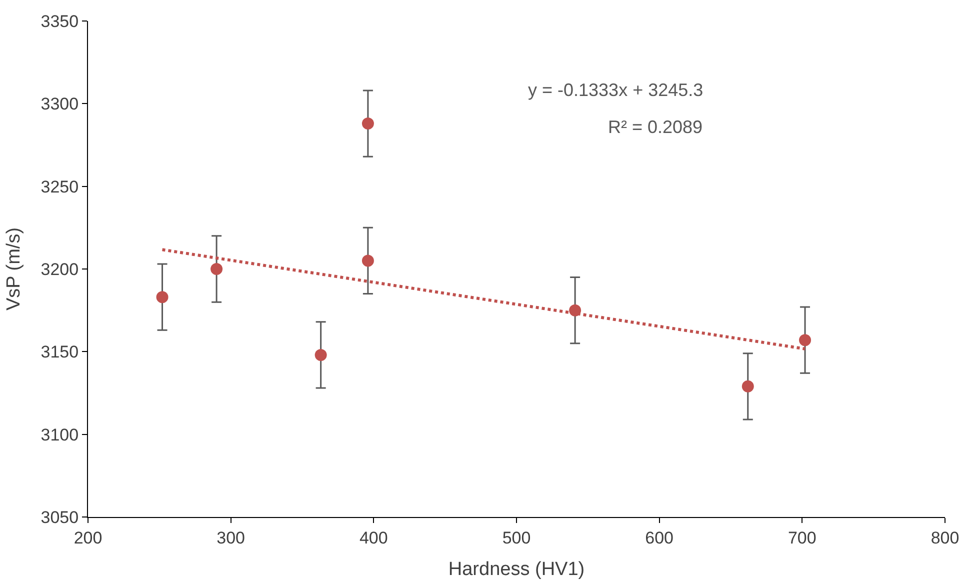 The image size is (971, 588). What do you see at coordinates (655, 127) in the screenshot?
I see `annotation: R² = 0.2089` at bounding box center [655, 127].